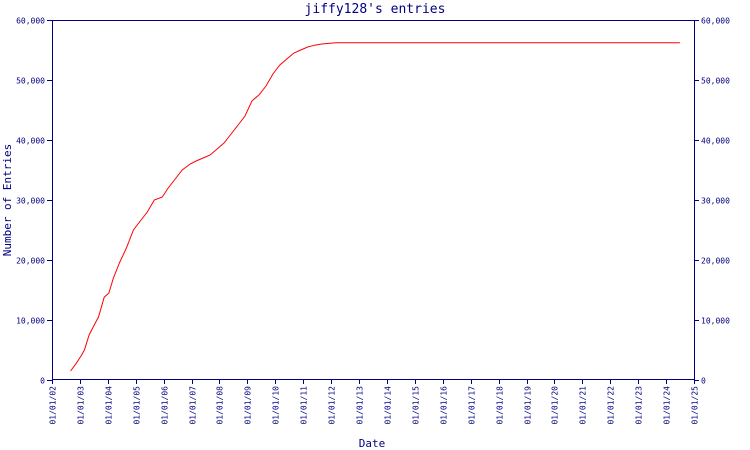 This screenshot has height=450, width=750. I want to click on x-tick-label: 01/01/05, so click(137, 405).